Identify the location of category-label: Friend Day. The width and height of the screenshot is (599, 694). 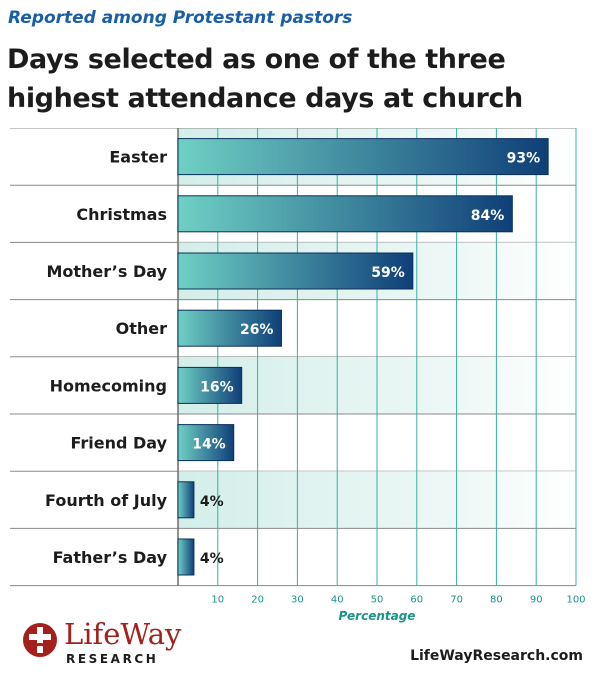
(118, 443).